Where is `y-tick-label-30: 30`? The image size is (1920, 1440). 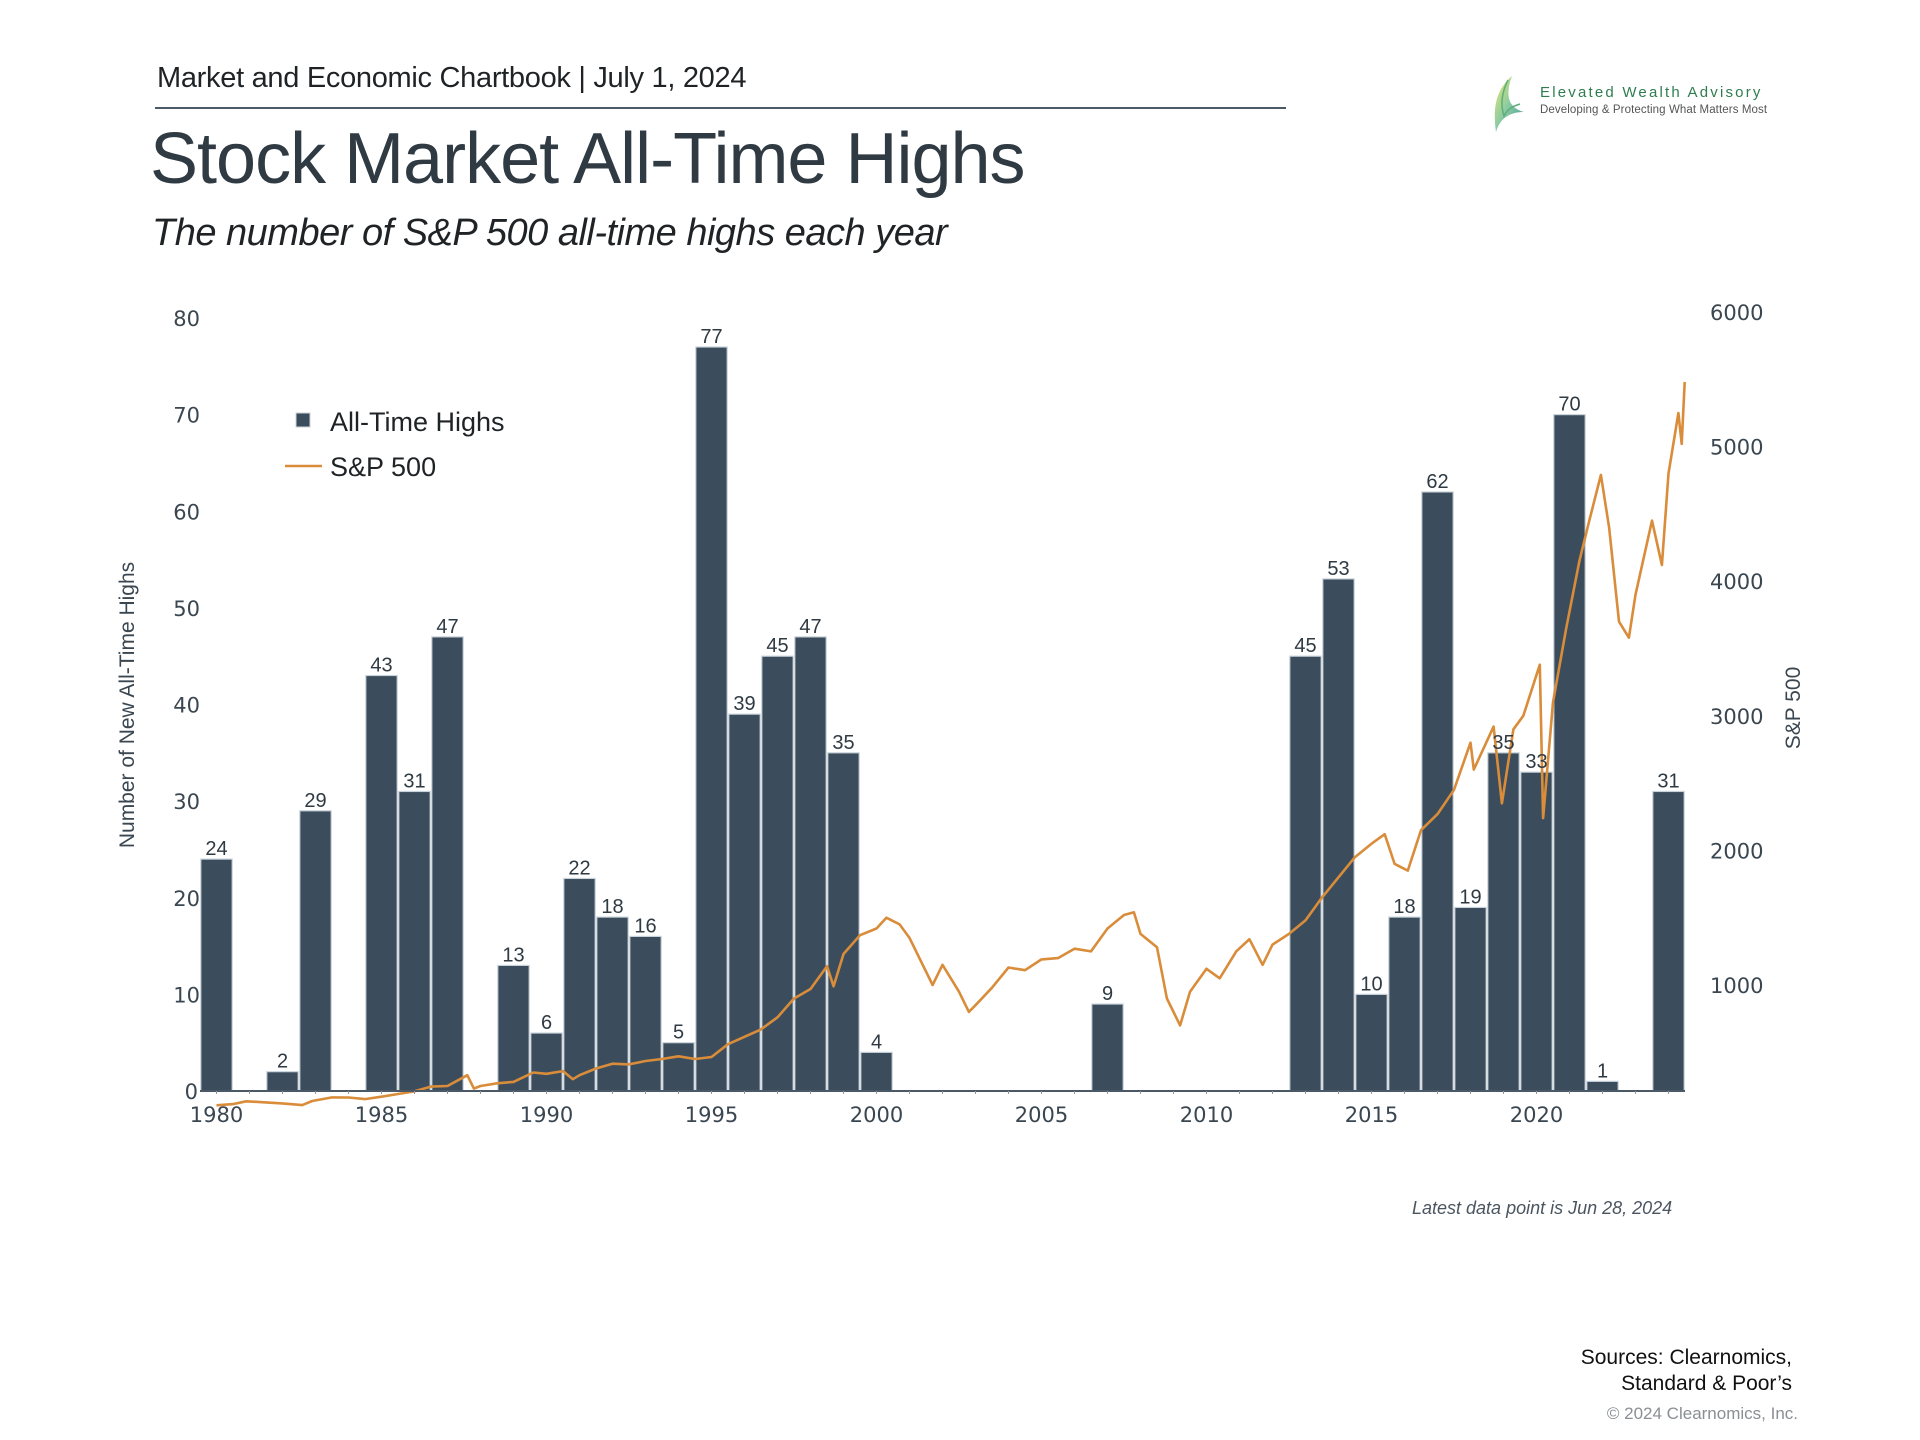
y-tick-label-30: 30 is located at coordinates (186, 802).